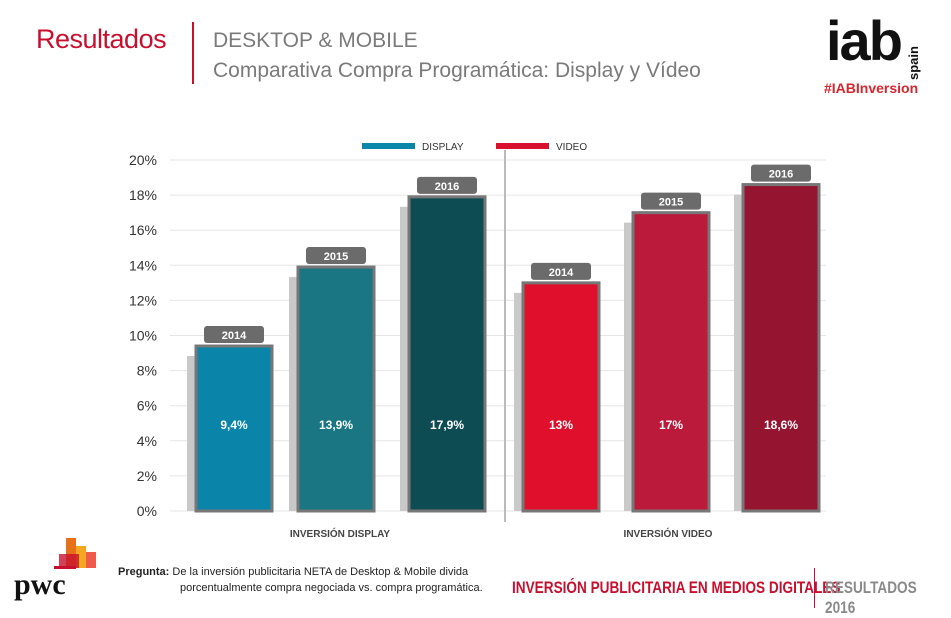 The height and width of the screenshot is (618, 951). Describe the element at coordinates (668, 533) in the screenshot. I see `category-label: INVERSIÓN VIDEO` at that location.